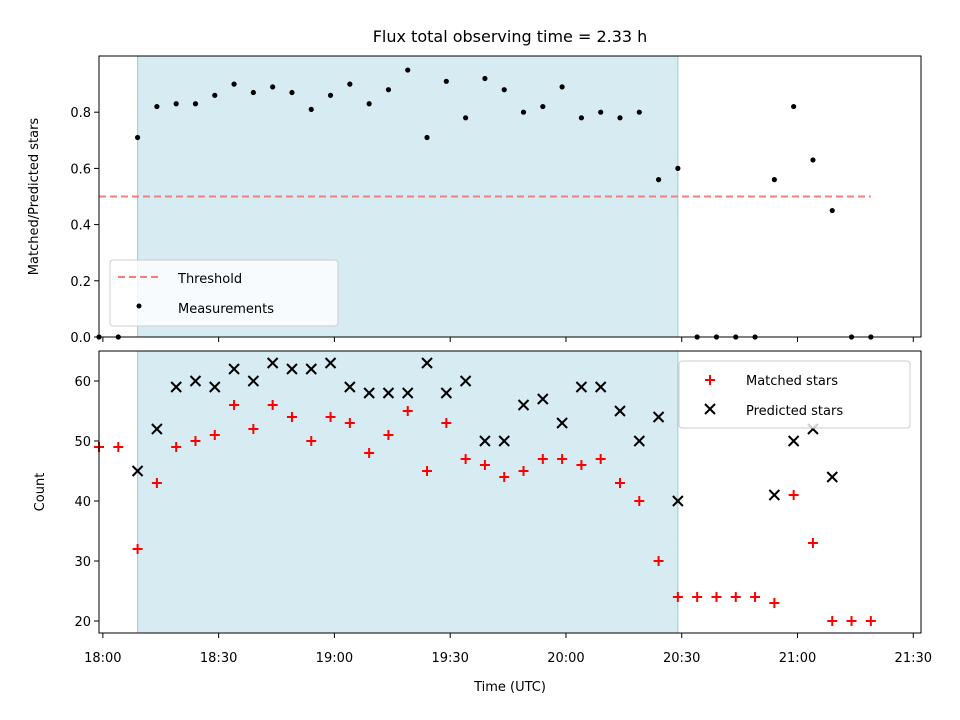 Image resolution: width=960 pixels, height=720 pixels. What do you see at coordinates (80, 113) in the screenshot?
I see `ratio-y-tick-label: 0.8` at bounding box center [80, 113].